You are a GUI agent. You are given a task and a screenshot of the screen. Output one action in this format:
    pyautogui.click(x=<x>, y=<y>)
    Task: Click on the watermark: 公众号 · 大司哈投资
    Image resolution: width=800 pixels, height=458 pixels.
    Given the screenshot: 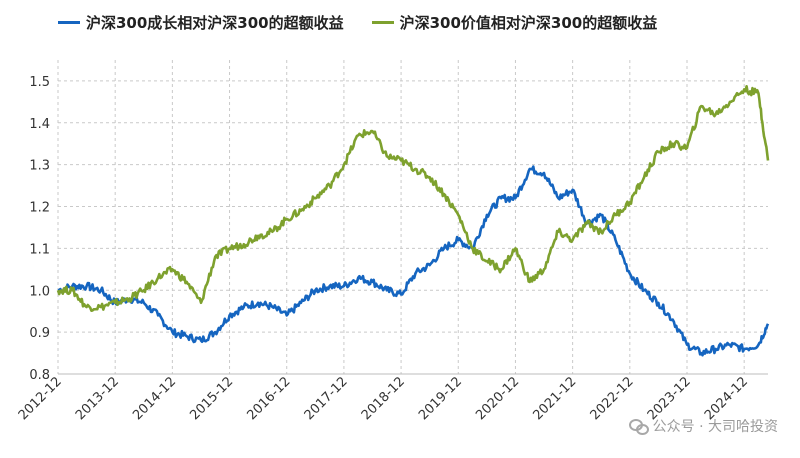 What is the action you would take?
    pyautogui.click(x=703, y=426)
    